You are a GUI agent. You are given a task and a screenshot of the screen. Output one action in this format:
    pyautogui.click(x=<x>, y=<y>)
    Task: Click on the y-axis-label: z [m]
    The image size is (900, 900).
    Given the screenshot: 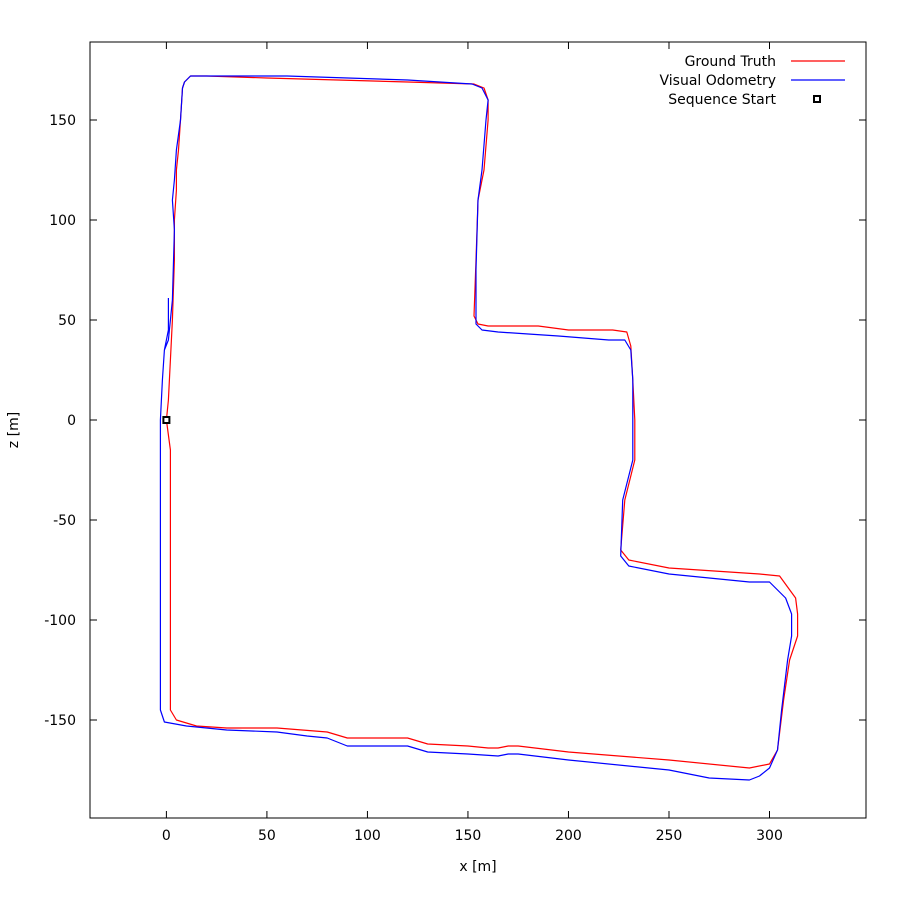 What is the action you would take?
    pyautogui.click(x=14, y=430)
    